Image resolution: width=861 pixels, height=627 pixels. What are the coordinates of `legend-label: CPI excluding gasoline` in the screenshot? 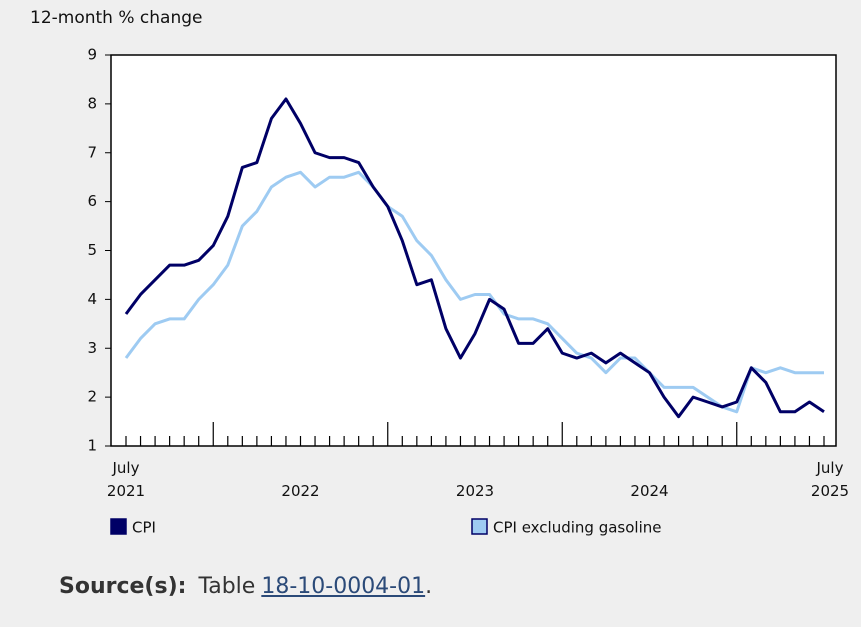 It's located at (577, 528).